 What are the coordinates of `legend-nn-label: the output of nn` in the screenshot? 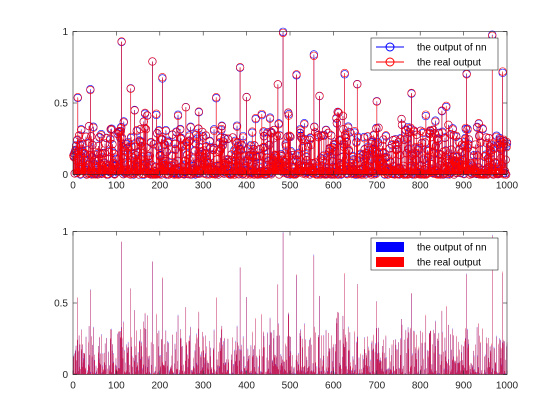 It's located at (452, 48).